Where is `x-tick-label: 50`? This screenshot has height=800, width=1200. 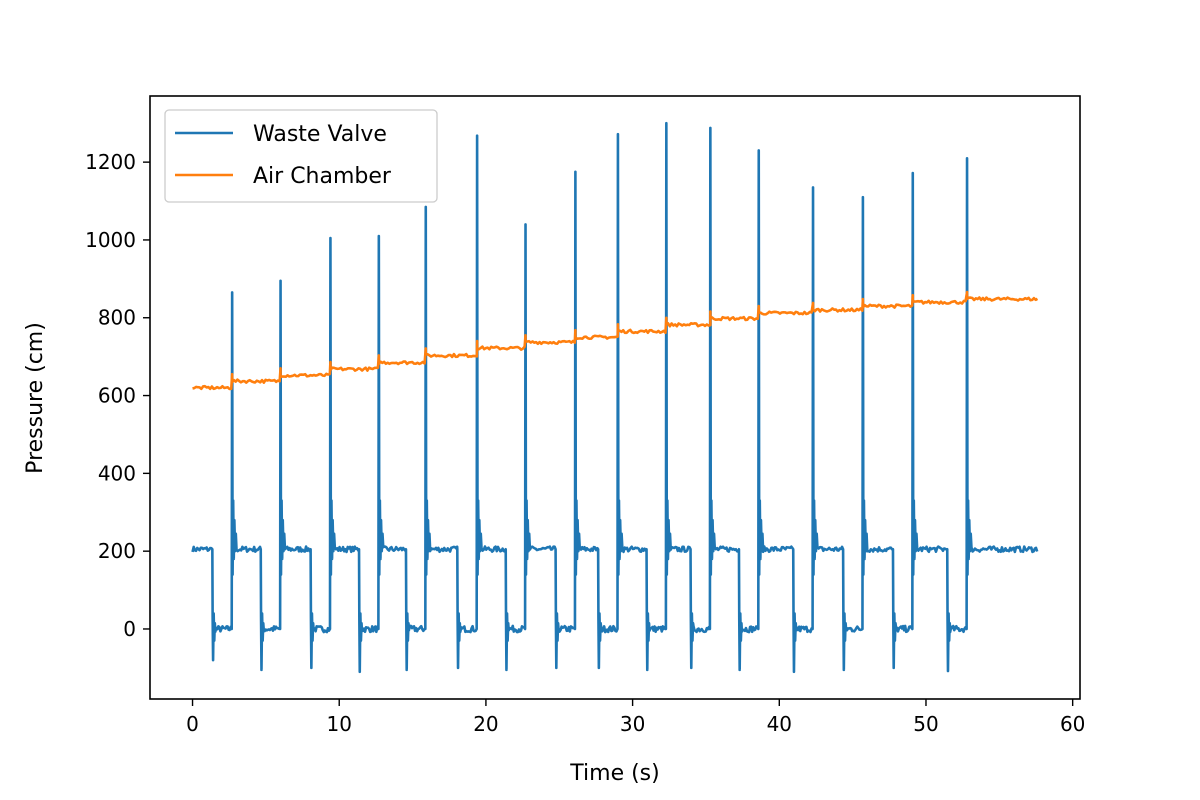 x-tick-label: 50 is located at coordinates (925, 724).